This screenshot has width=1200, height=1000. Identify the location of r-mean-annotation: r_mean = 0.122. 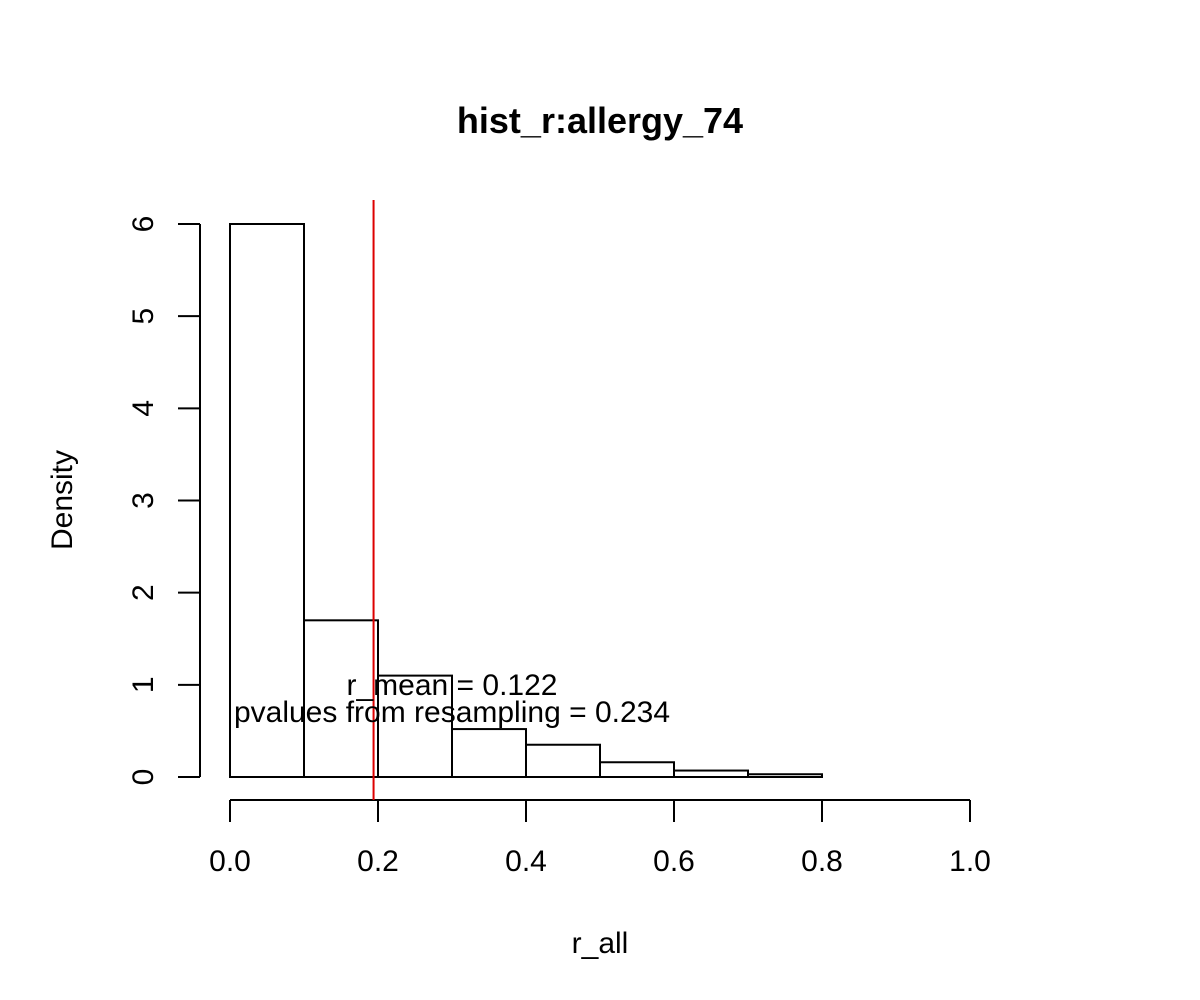
(452, 685).